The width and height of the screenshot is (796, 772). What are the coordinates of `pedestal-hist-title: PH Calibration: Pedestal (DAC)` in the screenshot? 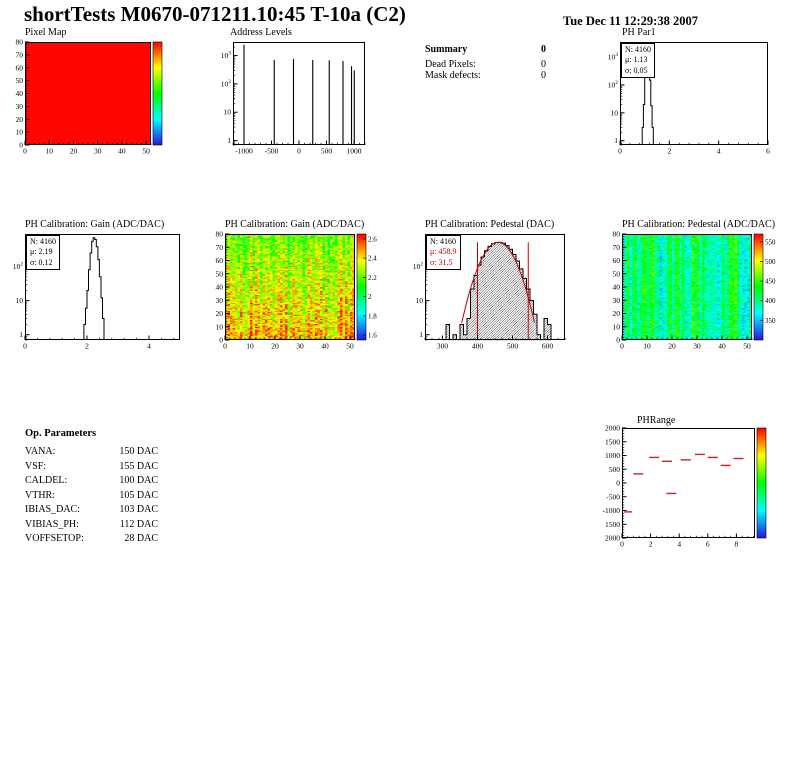 It's located at (490, 224).